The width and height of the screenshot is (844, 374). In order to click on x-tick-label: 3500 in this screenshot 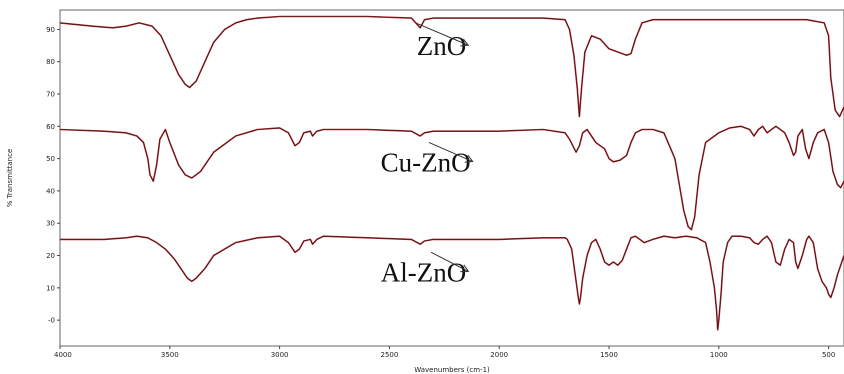, I will do `click(170, 355)`.